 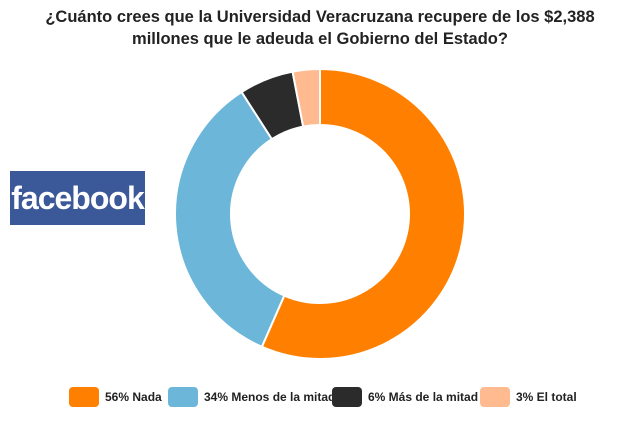 What do you see at coordinates (84, 397) in the screenshot?
I see `legend-swatch-nada` at bounding box center [84, 397].